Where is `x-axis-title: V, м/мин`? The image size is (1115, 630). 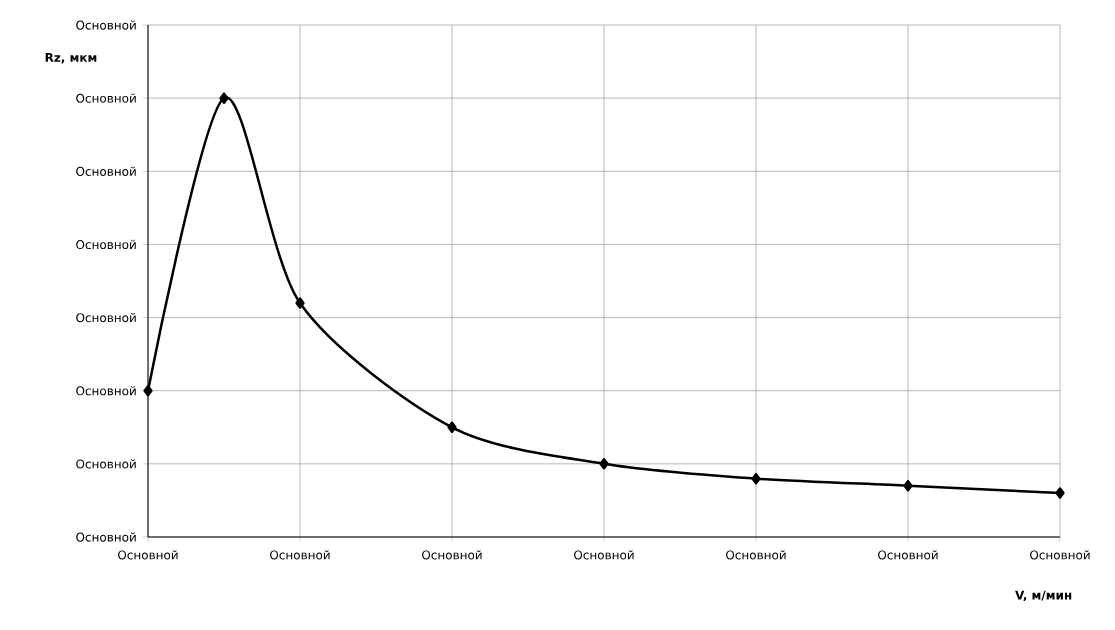
x-axis-title: V, м/мин is located at coordinates (1043, 596).